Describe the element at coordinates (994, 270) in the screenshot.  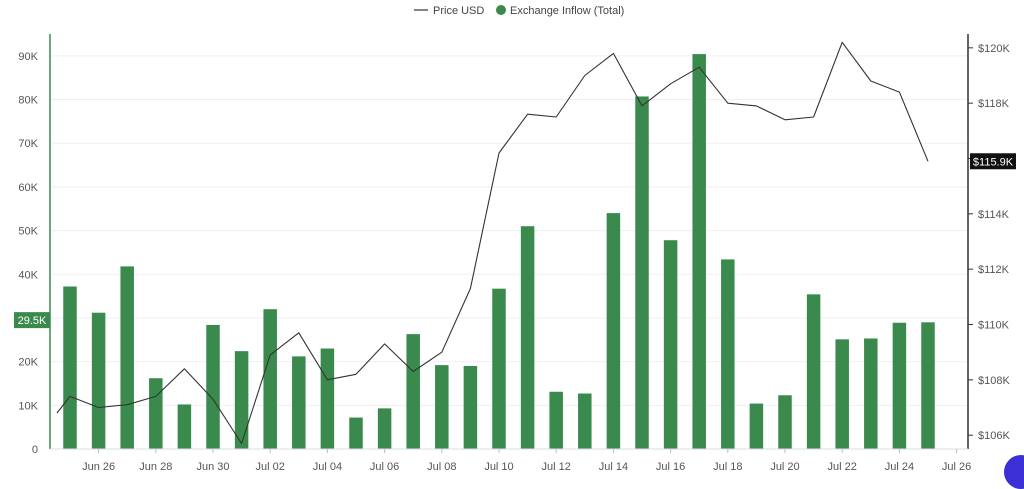
I see `right-tick-label-3: $112K` at that location.